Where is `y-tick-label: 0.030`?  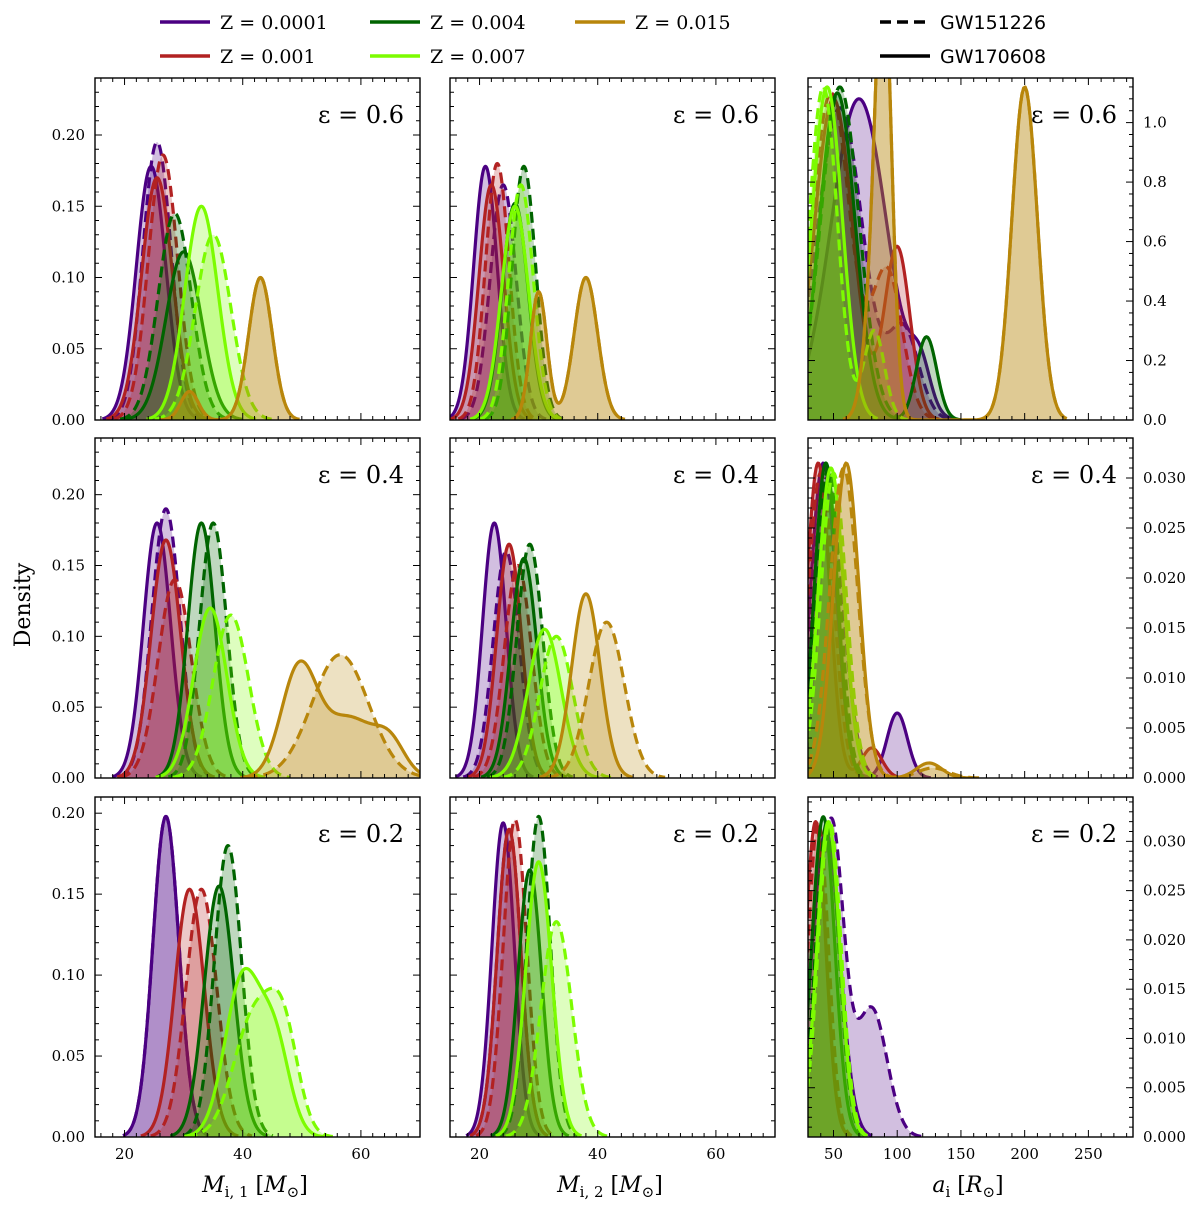
y-tick-label: 0.030 is located at coordinates (1164, 841).